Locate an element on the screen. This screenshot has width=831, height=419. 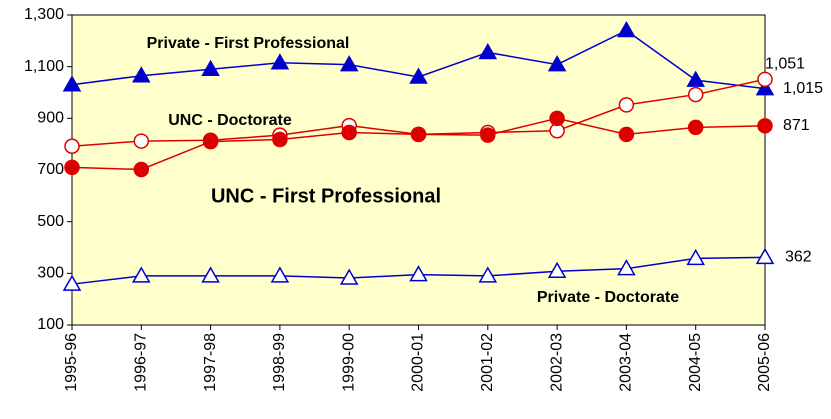
value-label: 1,015 is located at coordinates (803, 88).